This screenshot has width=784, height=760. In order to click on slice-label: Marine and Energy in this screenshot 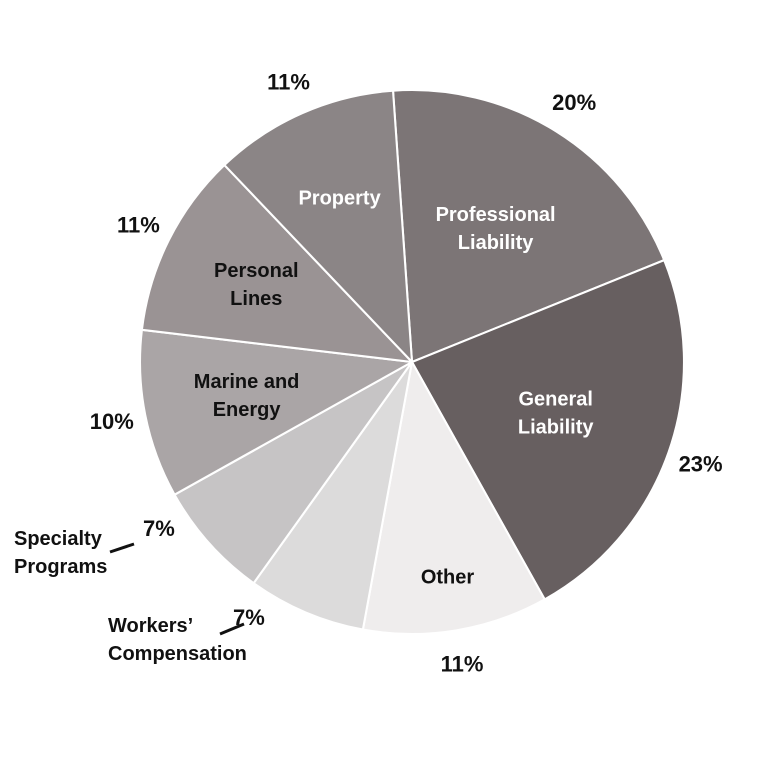, I will do `click(247, 396)`.